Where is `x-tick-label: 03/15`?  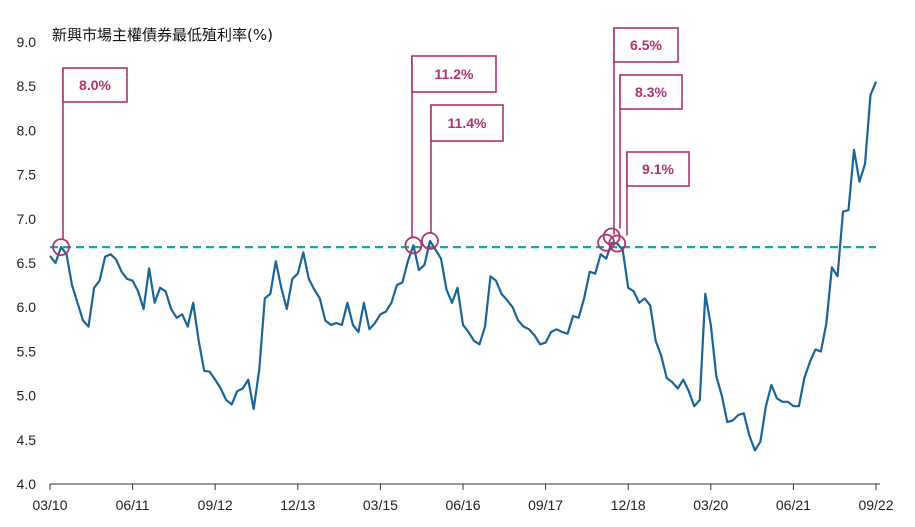 x-tick-label: 03/15 is located at coordinates (380, 505).